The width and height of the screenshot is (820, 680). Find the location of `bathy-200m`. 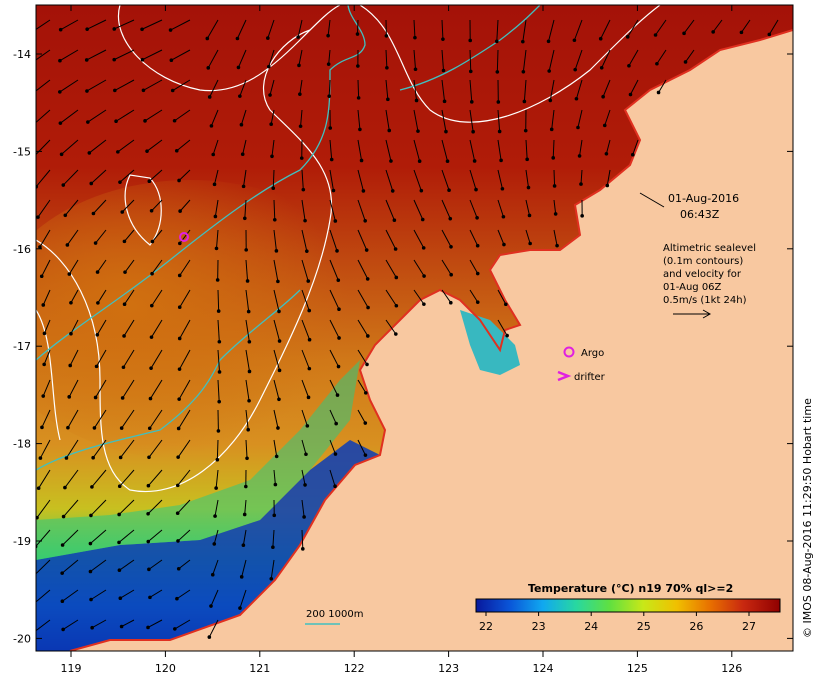

bathy-200m is located at coordinates (168, 380).